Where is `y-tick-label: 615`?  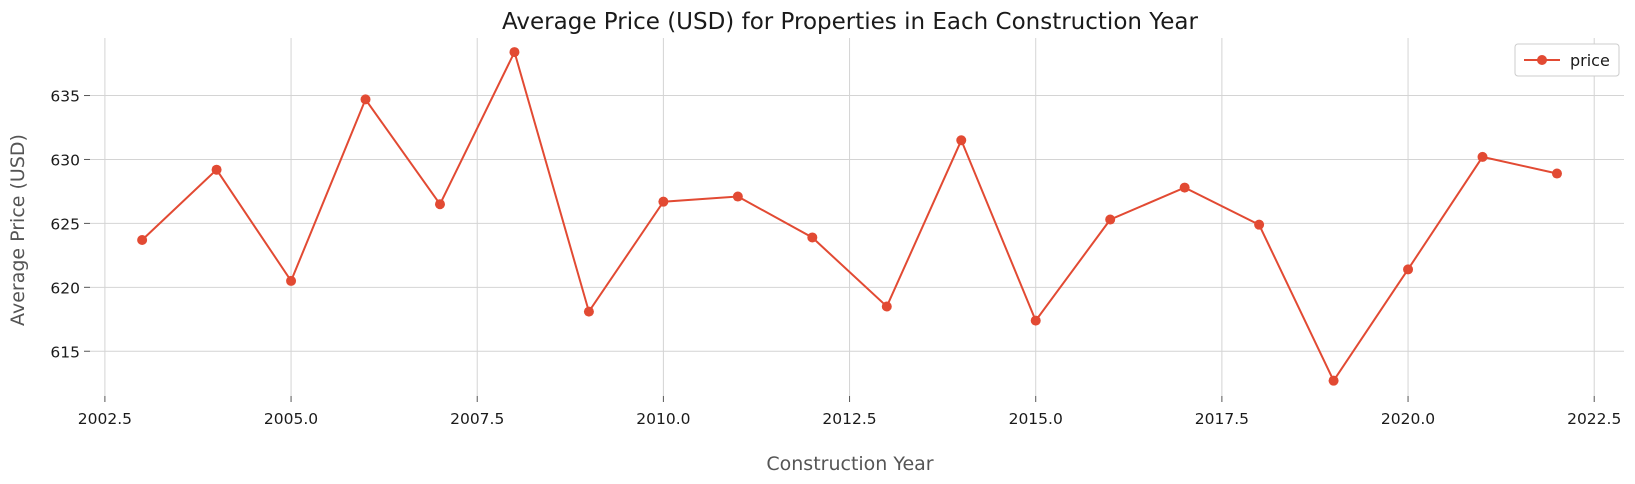
y-tick-label: 615 is located at coordinates (65, 352).